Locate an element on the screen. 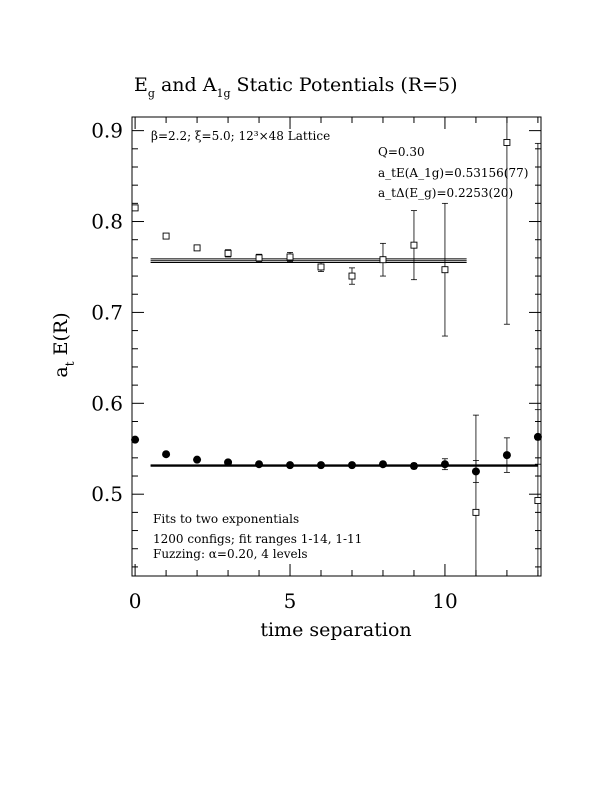 This screenshot has height=792, width=612. x-axis-label: time separation is located at coordinates (335, 630).